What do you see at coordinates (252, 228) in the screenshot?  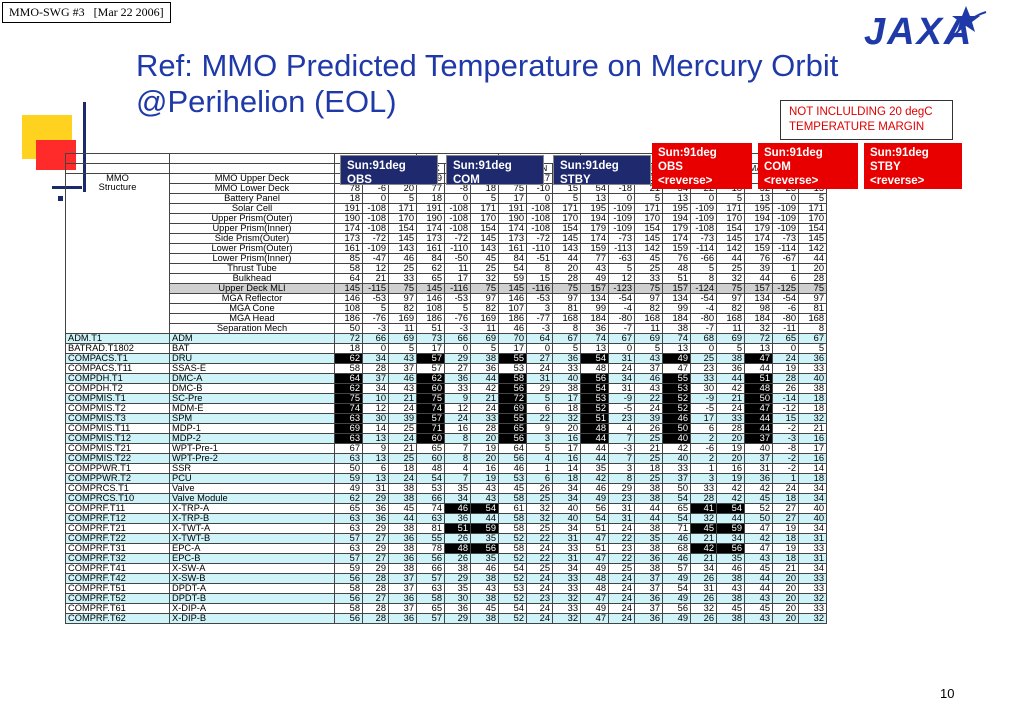 I see `row-name: Upper Prism(Inner)` at bounding box center [252, 228].